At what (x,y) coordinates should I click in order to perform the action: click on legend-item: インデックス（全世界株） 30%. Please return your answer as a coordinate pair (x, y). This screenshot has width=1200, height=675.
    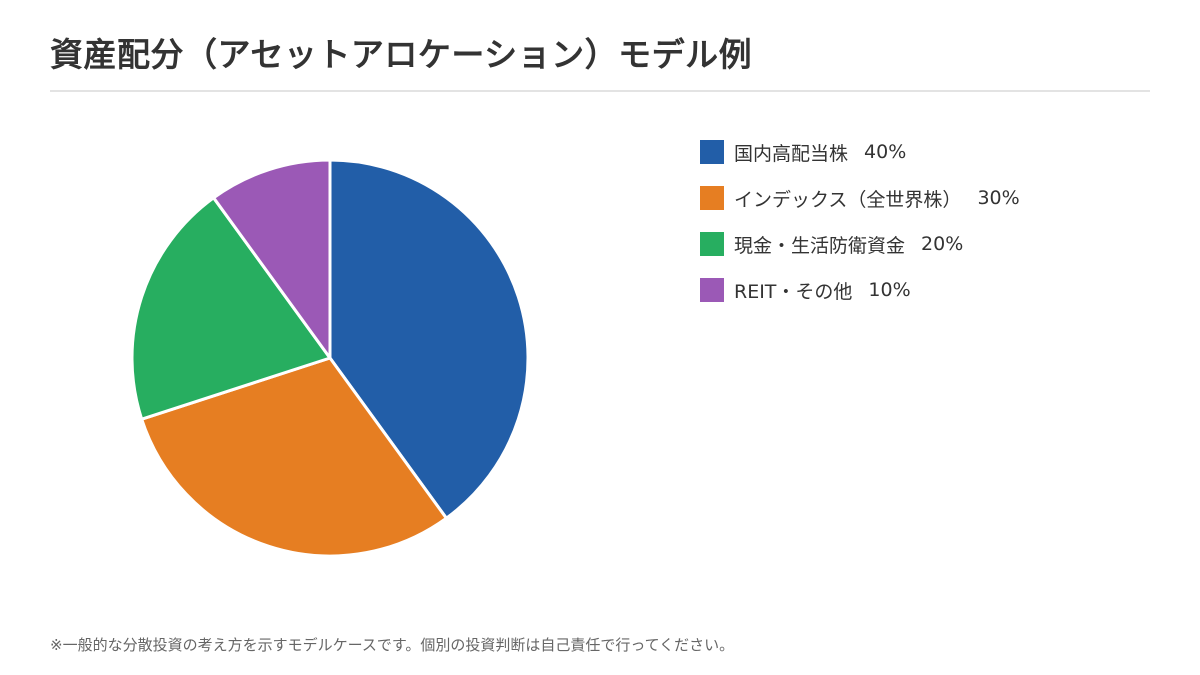
    Looking at the image, I should click on (860, 198).